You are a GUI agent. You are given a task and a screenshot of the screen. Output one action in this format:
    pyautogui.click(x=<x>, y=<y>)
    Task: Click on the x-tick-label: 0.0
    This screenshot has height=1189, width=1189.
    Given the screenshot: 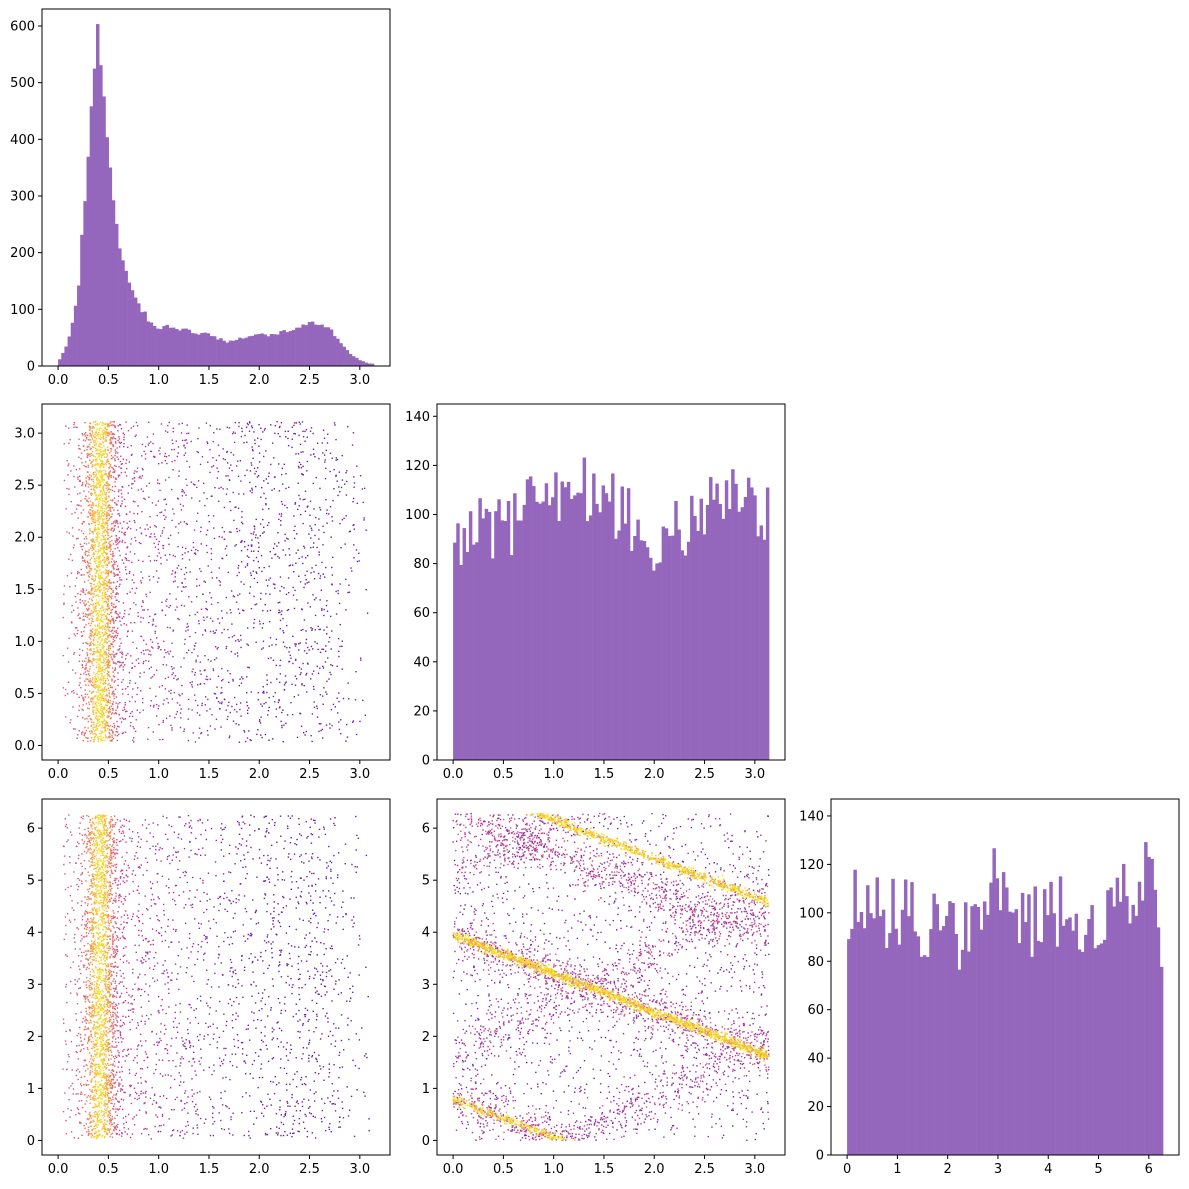 What is the action you would take?
    pyautogui.click(x=58, y=774)
    